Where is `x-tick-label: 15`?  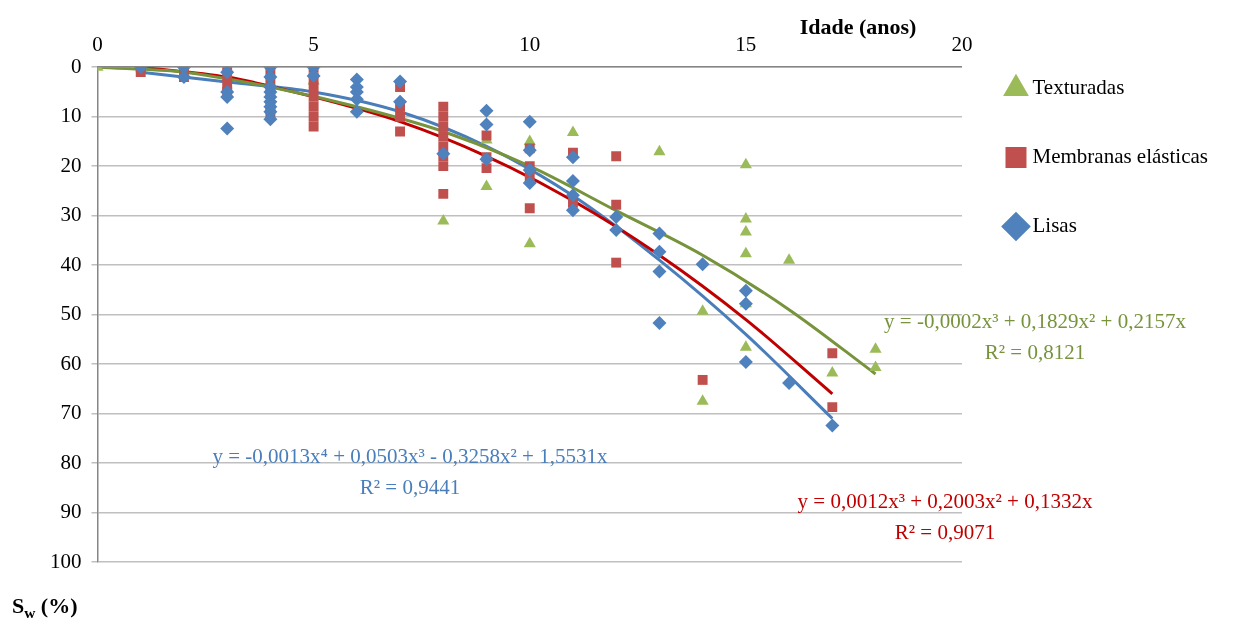
x-tick-label: 15 is located at coordinates (746, 44).